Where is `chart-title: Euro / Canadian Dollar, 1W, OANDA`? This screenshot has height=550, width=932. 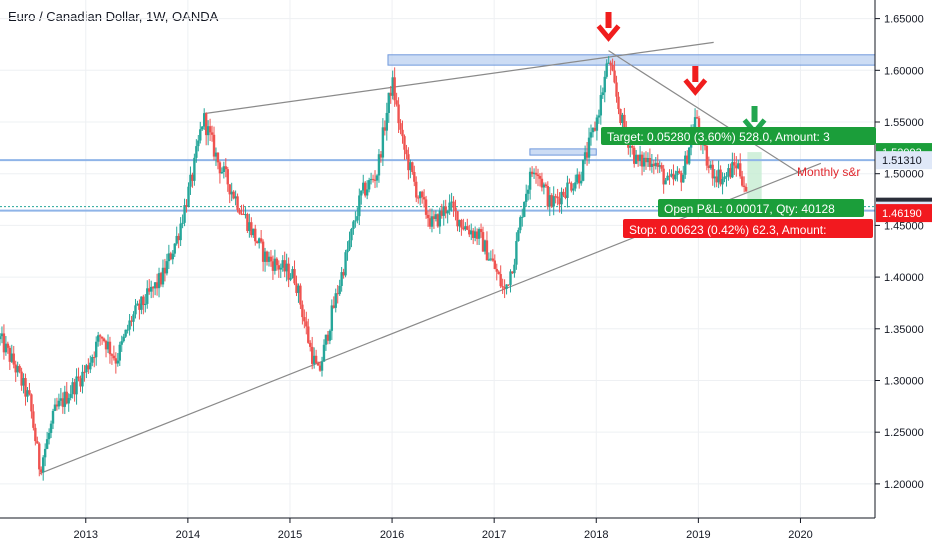 chart-title: Euro / Canadian Dollar, 1W, OANDA is located at coordinates (113, 16).